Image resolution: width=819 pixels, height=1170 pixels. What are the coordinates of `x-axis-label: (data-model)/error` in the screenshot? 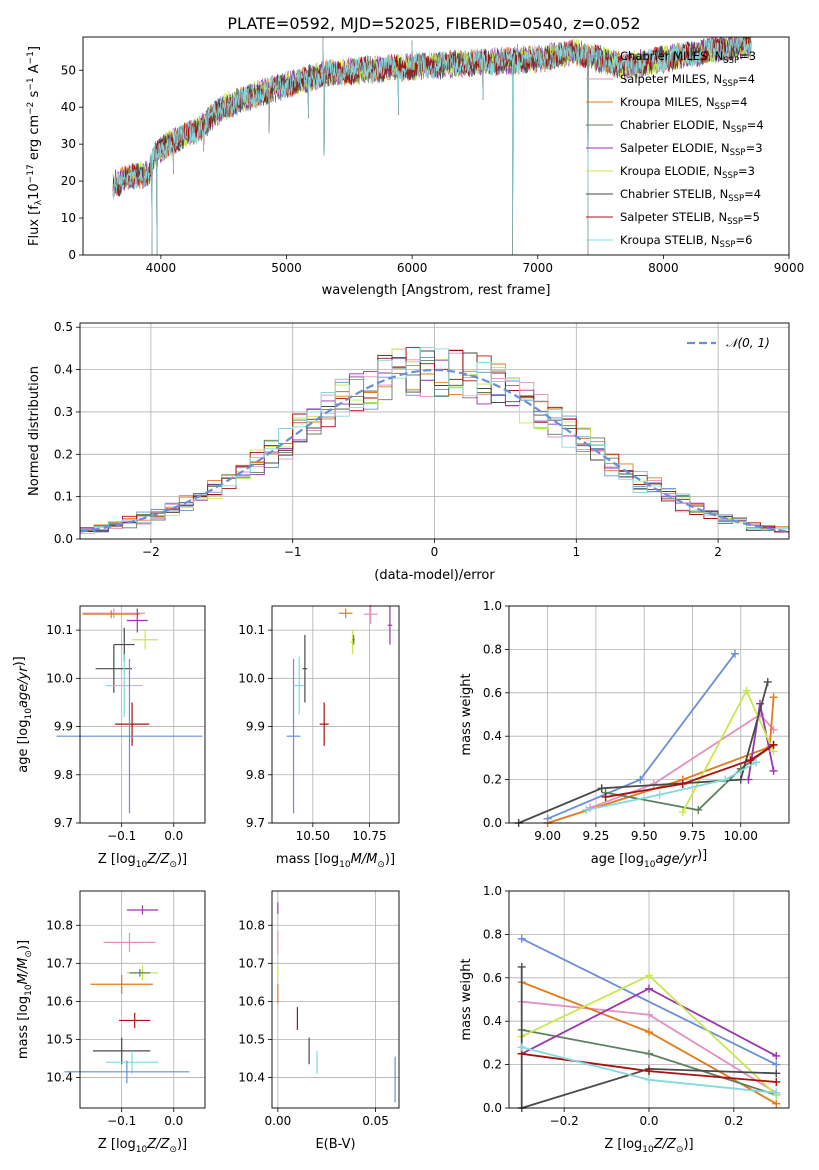 It's located at (434, 575).